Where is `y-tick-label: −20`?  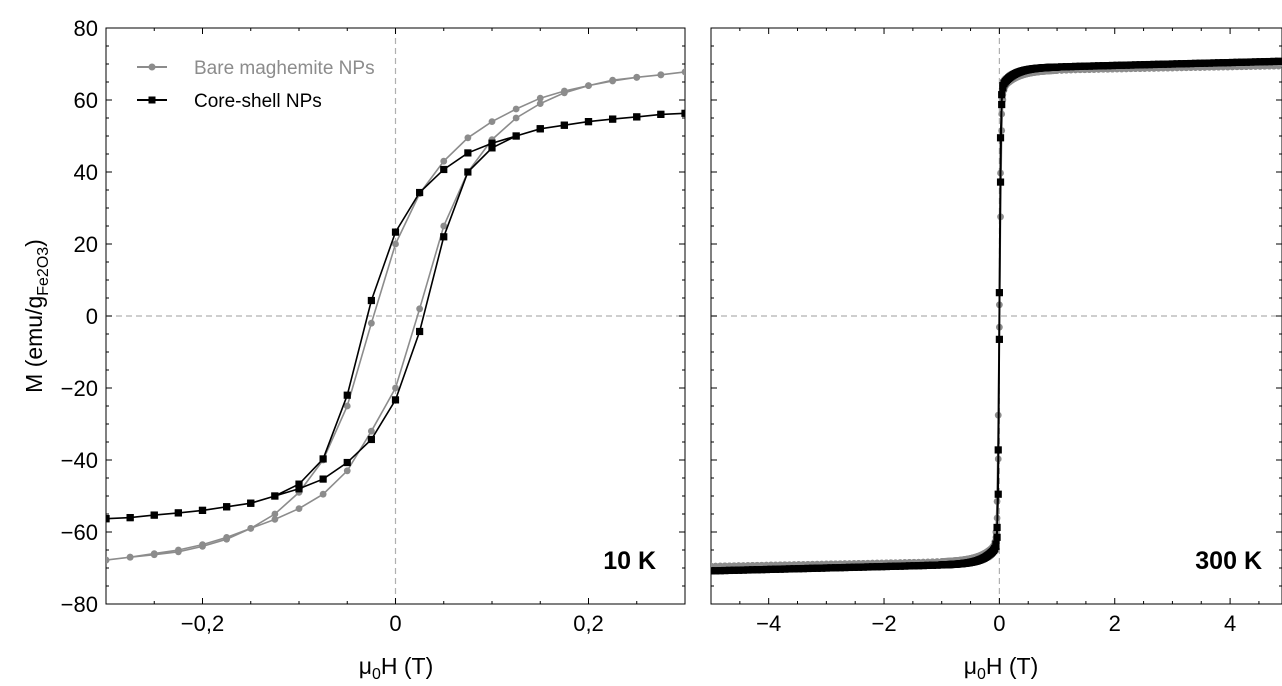
y-tick-label: −20 is located at coordinates (79, 388).